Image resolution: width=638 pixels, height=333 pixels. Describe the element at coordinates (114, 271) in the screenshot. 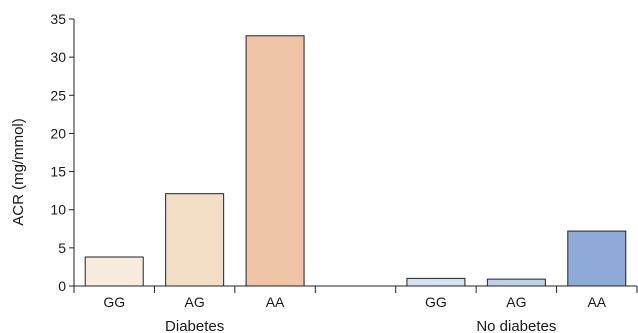

I see `bar-diabetes-gg` at that location.